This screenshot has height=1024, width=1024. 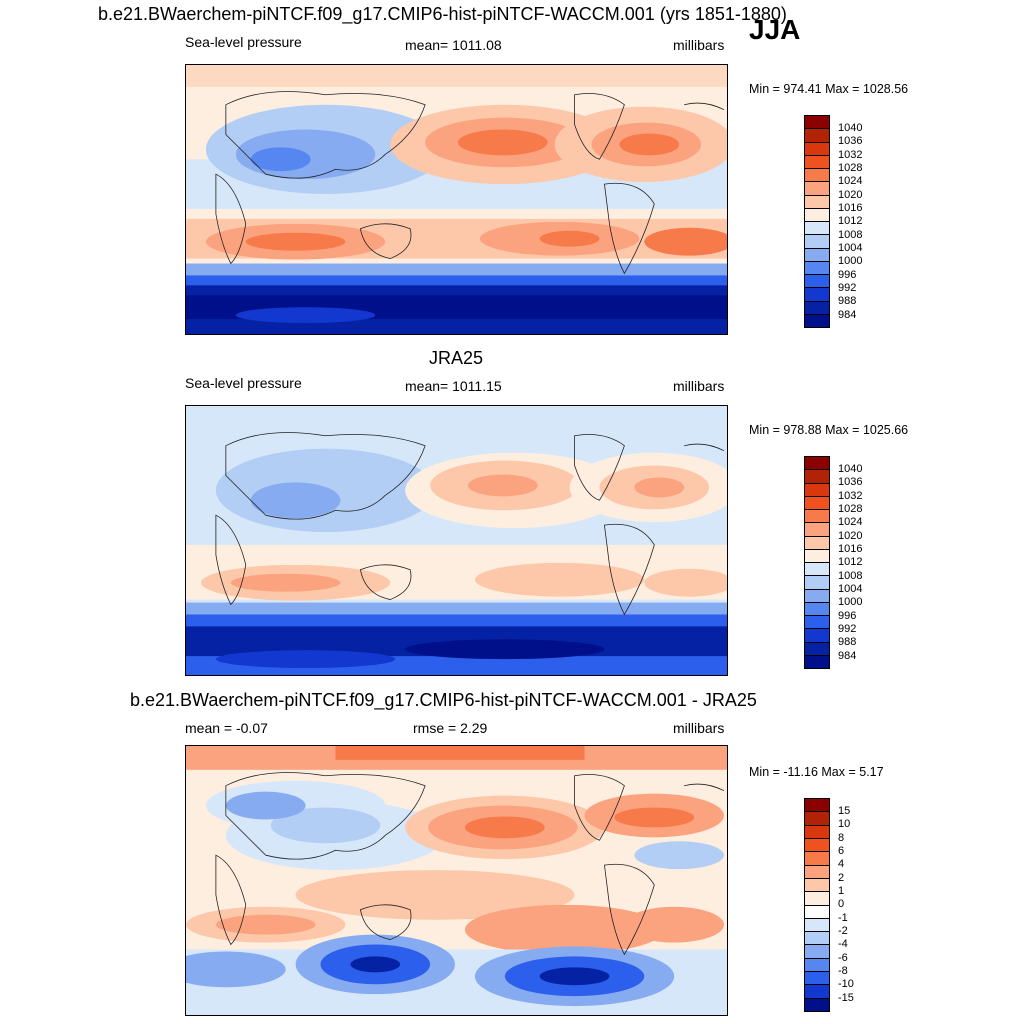 What do you see at coordinates (843, 971) in the screenshot?
I see `colorbar-label: -8` at bounding box center [843, 971].